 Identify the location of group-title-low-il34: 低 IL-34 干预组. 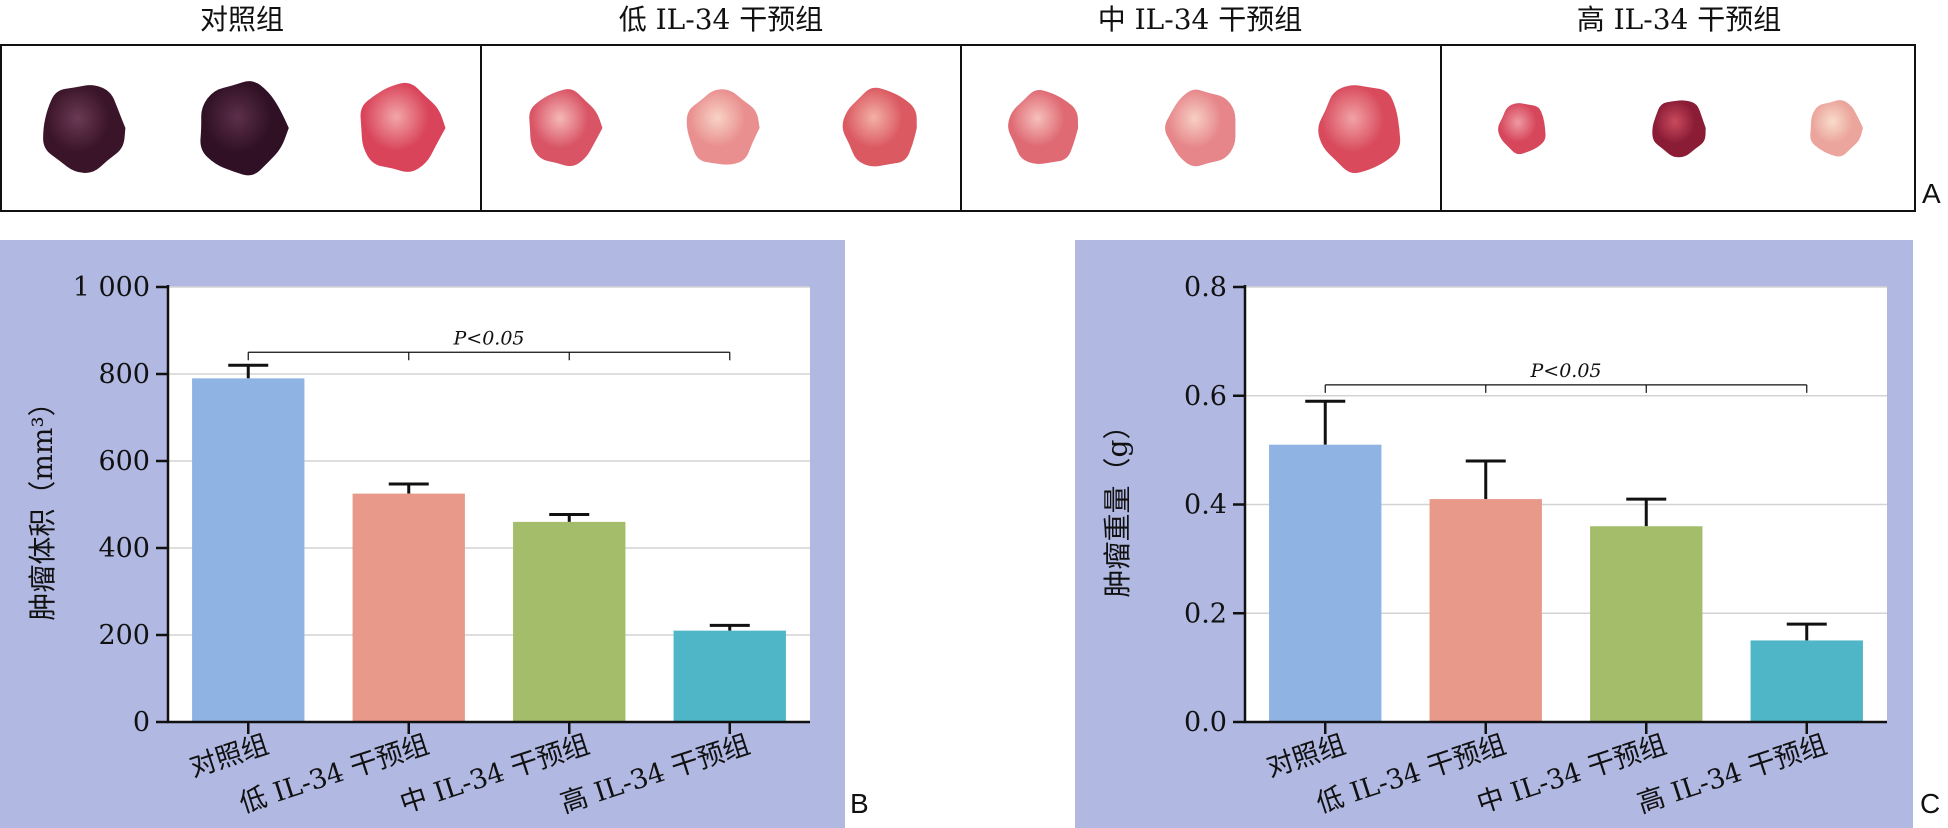
(721, 19).